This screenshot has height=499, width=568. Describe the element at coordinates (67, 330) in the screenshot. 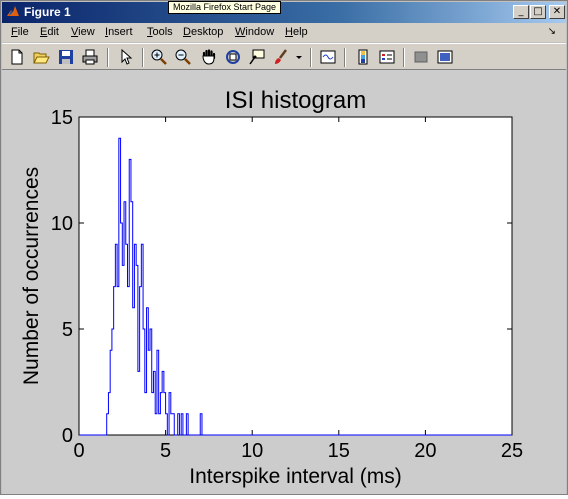

I see `y-tick-label: 5` at that location.